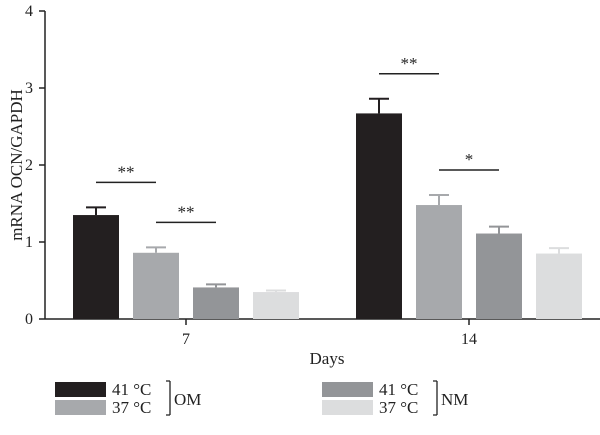 The width and height of the screenshot is (600, 435). I want to click on x-axis-title: Days, so click(327, 358).